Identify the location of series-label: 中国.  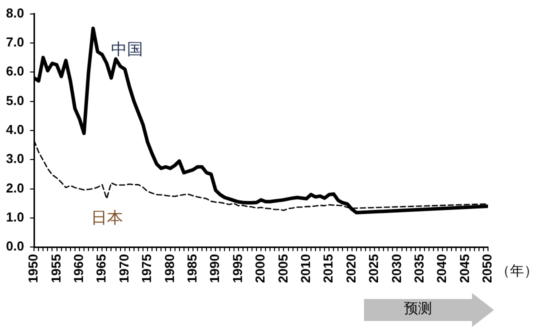
(127, 49).